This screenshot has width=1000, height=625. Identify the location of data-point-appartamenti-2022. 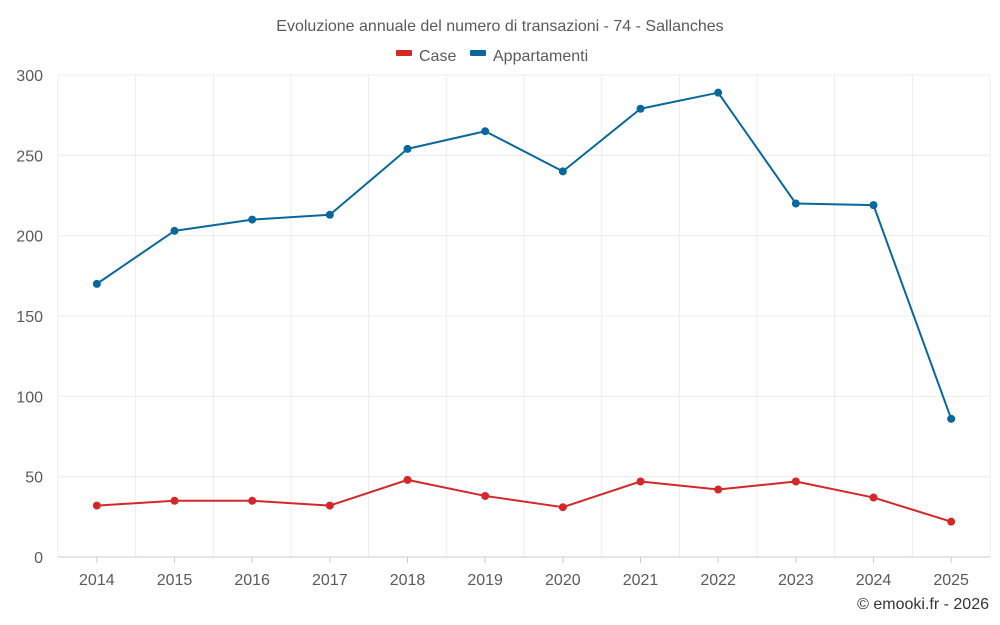
(718, 92).